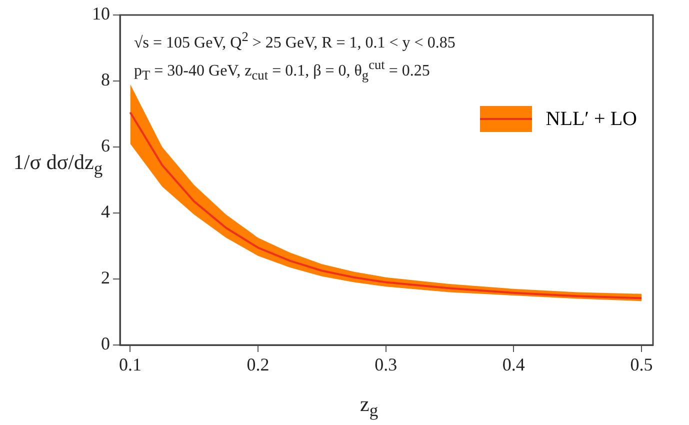 This screenshot has width=689, height=425. I want to click on y-axis-title: 1/σ dσ/dz$_{g}$, so click(58, 164).